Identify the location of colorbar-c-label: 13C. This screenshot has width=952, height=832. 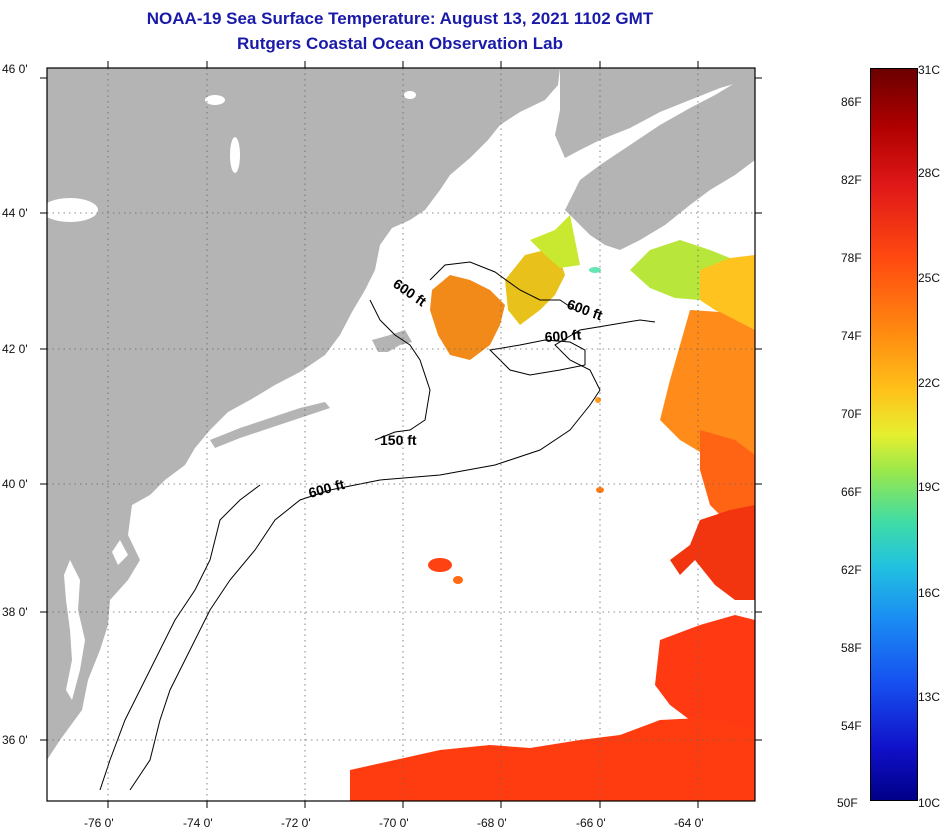
(929, 697).